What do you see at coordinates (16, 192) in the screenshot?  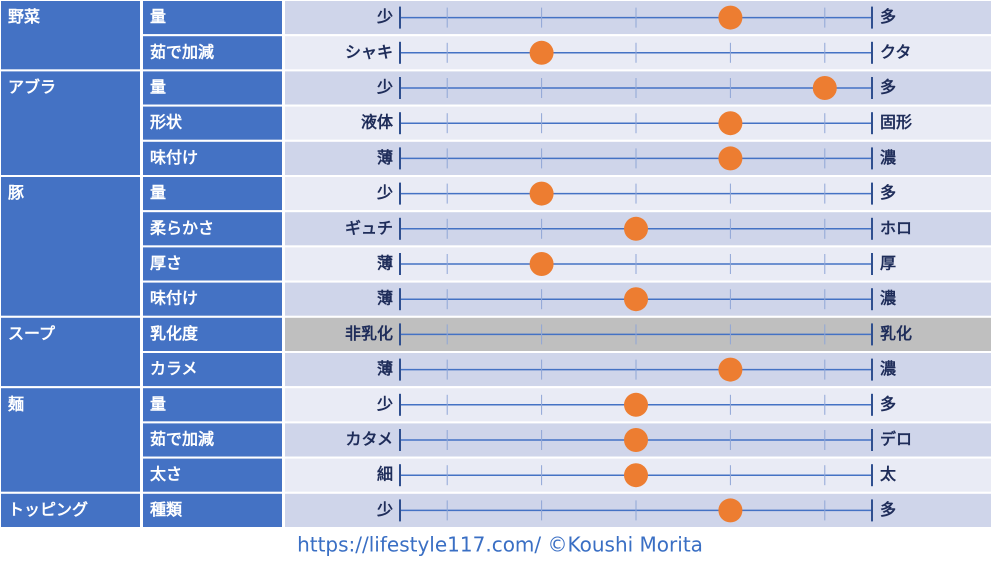 I see `group-label: 豚` at bounding box center [16, 192].